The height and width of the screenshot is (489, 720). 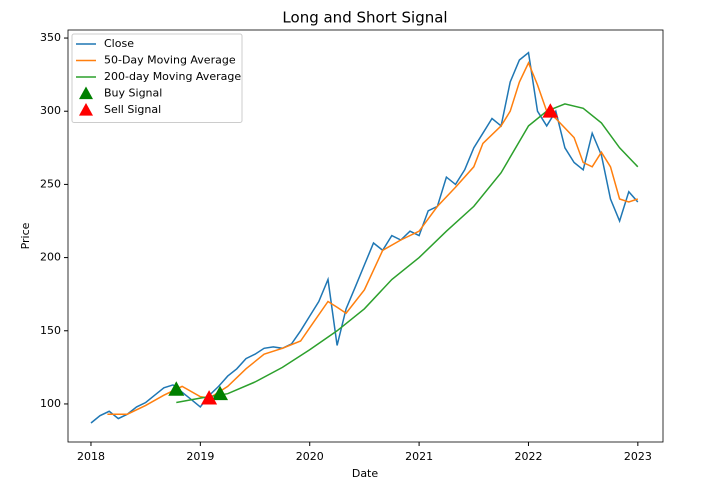 What do you see at coordinates (50, 330) in the screenshot?
I see `y-tick-label: 150` at bounding box center [50, 330].